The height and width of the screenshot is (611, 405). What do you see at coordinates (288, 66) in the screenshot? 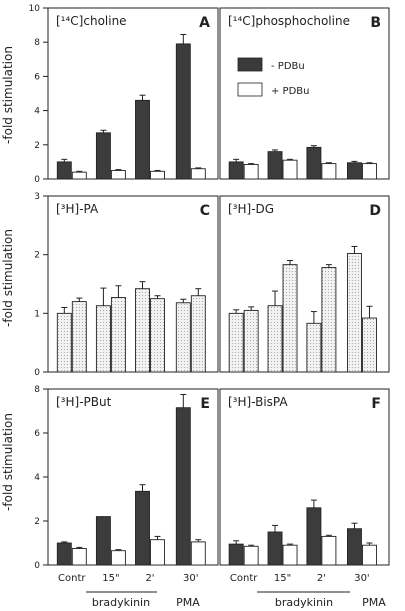
I see `legend-label-minus-pdbu: - PDBu` at bounding box center [288, 66].